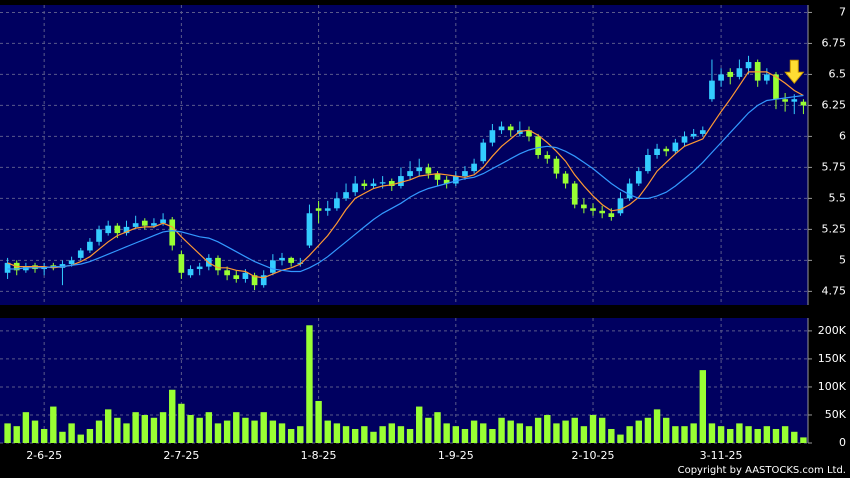 The width and height of the screenshot is (850, 478). I want to click on y-tick-label: 7, so click(842, 11).